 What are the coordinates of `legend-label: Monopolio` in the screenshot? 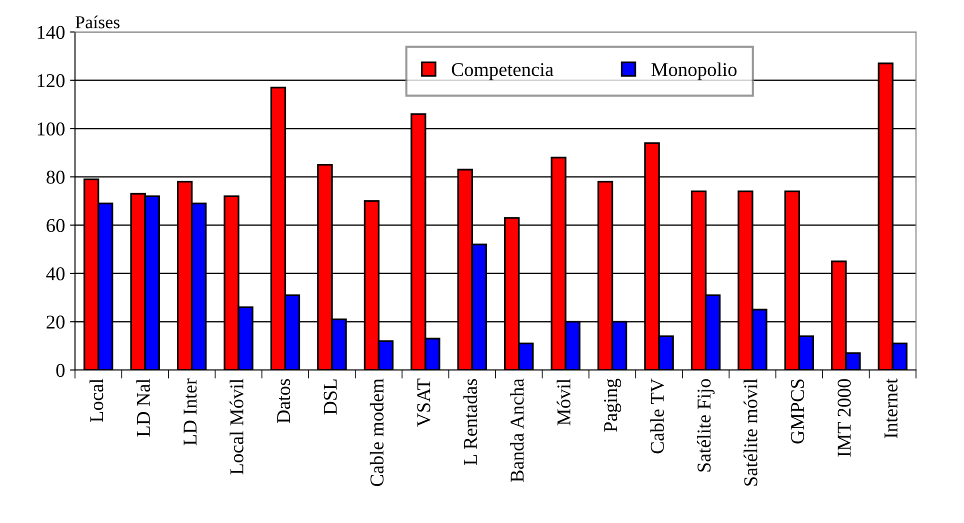 It's located at (694, 71).